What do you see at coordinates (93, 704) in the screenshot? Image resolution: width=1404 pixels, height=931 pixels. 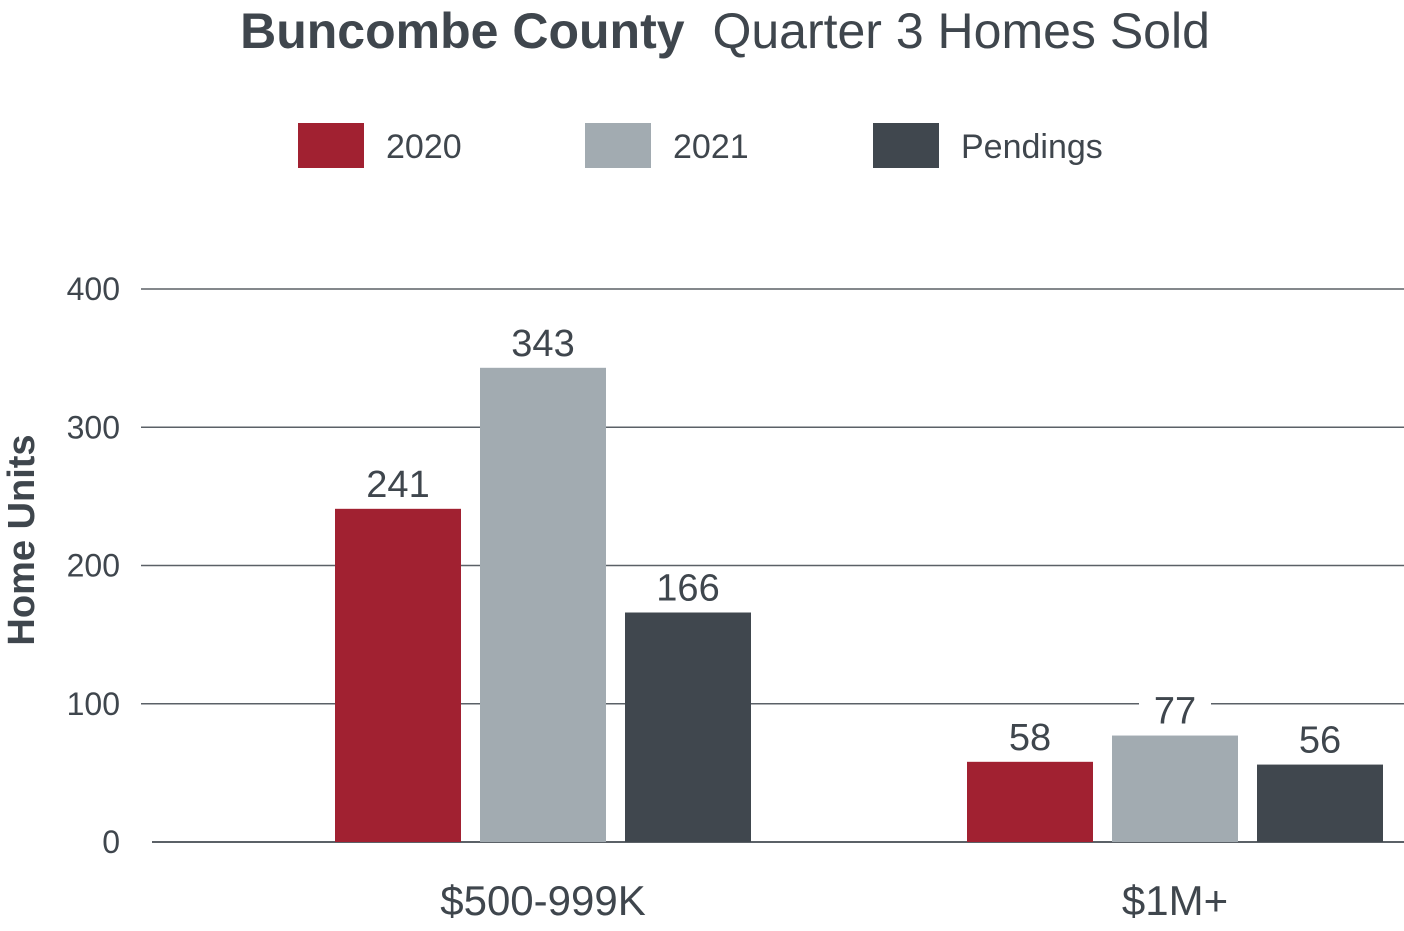 I see `y-tick-label-100: 100` at bounding box center [93, 704].